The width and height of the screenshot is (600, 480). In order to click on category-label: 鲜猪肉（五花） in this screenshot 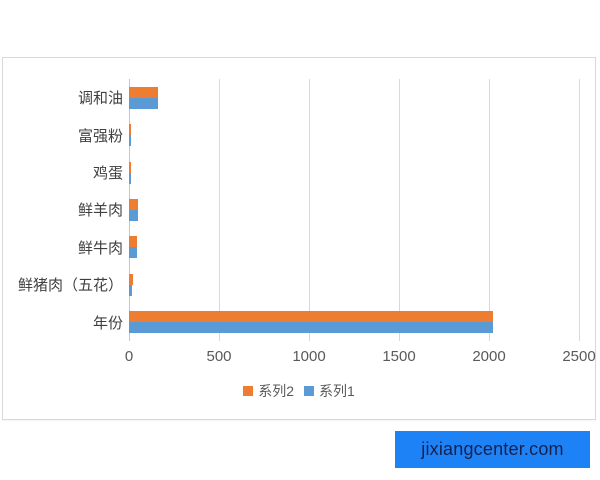, I will do `click(70, 286)`.